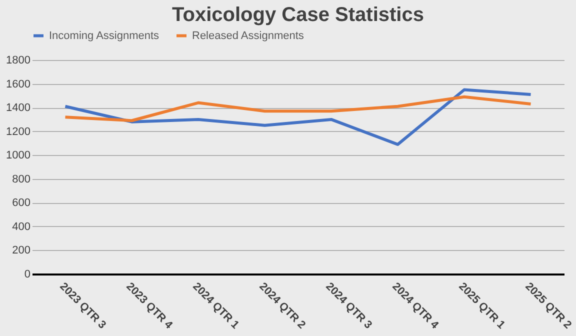 This screenshot has width=576, height=336. What do you see at coordinates (21, 203) in the screenshot?
I see `y-tick-label: 600` at bounding box center [21, 203].